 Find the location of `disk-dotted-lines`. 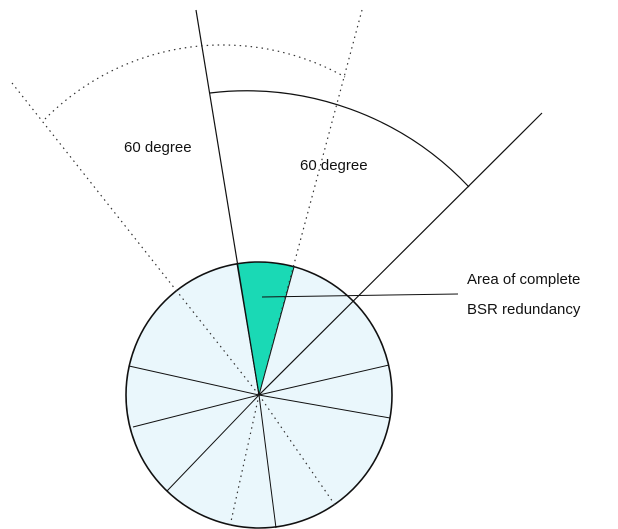

disk-dotted-lines is located at coordinates (282, 460).